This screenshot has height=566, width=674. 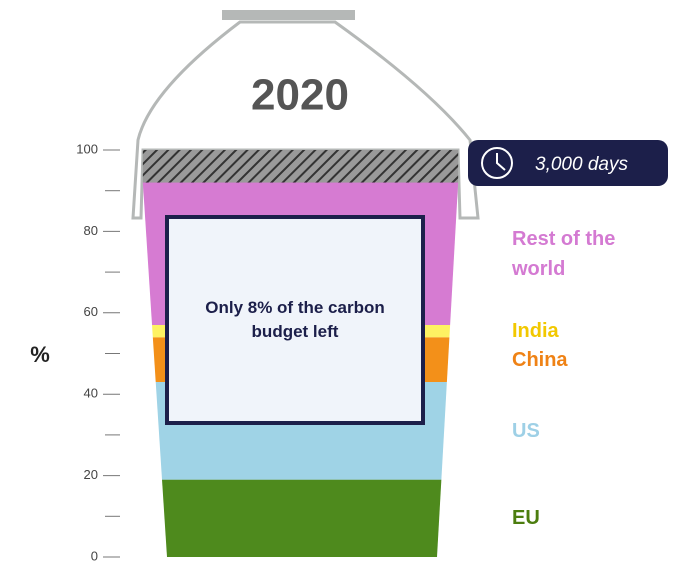 I want to click on y-tick-label: 60, so click(x=91, y=311).